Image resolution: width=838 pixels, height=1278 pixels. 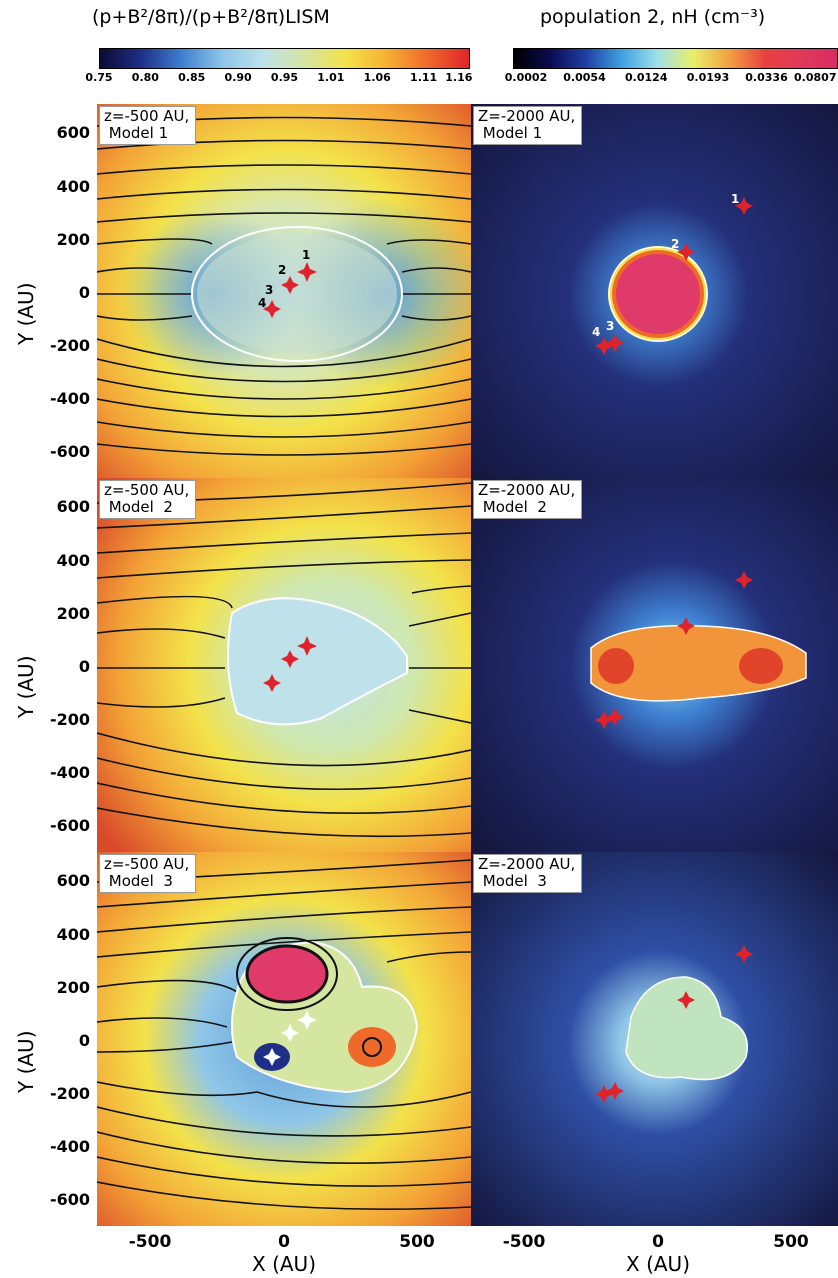 I want to click on cbar-left-tick: 0.90, so click(x=238, y=77).